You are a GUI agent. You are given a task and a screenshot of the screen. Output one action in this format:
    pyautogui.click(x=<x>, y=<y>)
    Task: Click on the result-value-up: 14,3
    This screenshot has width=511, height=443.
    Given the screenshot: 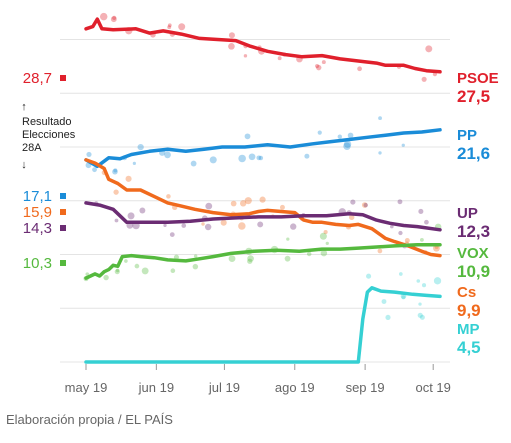 What is the action you would take?
    pyautogui.click(x=37, y=228)
    